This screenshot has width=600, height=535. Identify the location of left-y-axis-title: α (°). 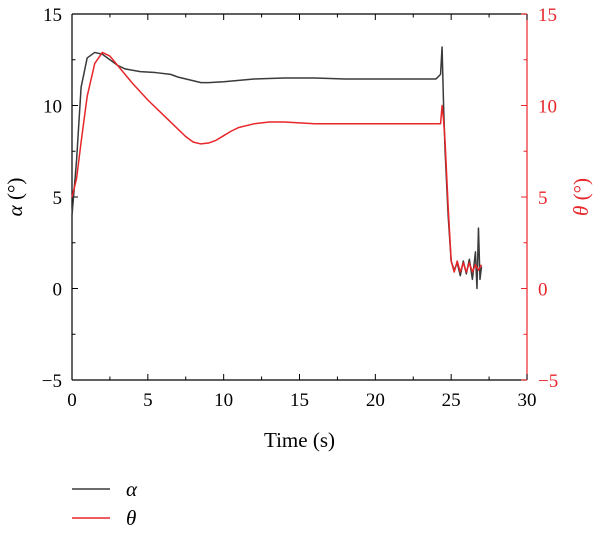
(15, 197).